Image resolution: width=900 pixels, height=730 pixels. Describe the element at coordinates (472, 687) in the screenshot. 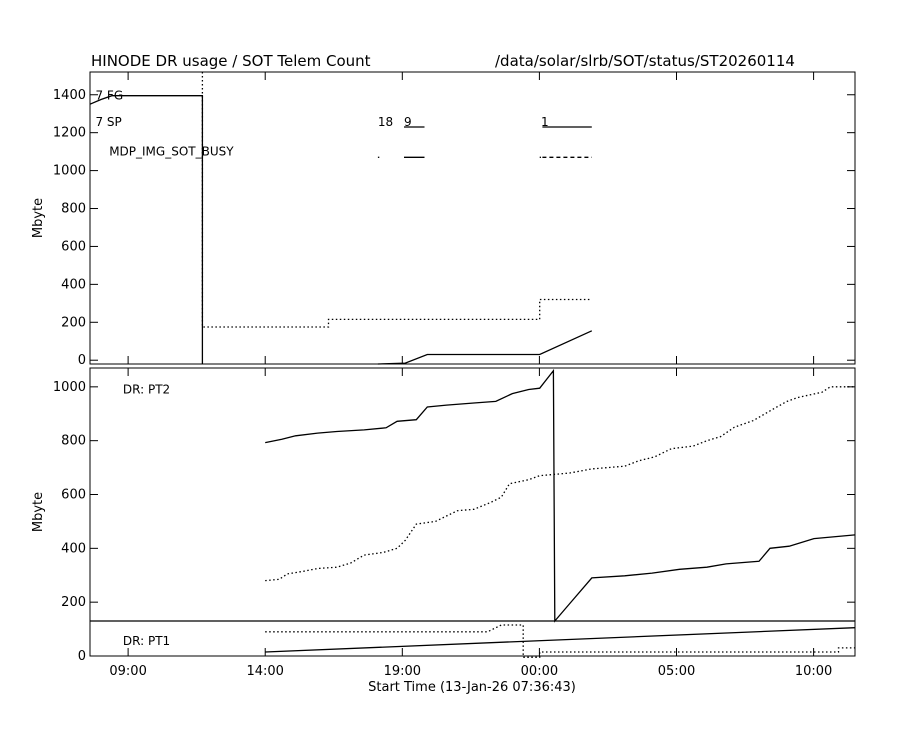

I see `x-axis-label: Start Time (13-Jan-26 07:36:43)` at that location.